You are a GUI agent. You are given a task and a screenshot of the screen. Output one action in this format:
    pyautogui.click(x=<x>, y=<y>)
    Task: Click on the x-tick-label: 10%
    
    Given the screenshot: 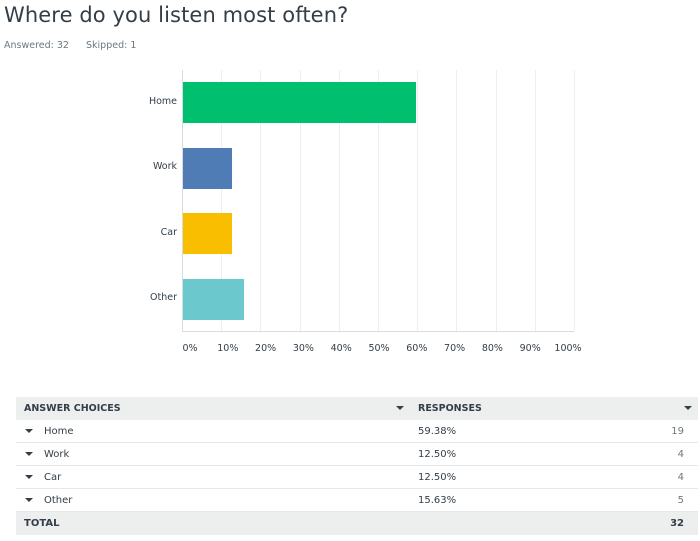 What is the action you would take?
    pyautogui.click(x=228, y=348)
    